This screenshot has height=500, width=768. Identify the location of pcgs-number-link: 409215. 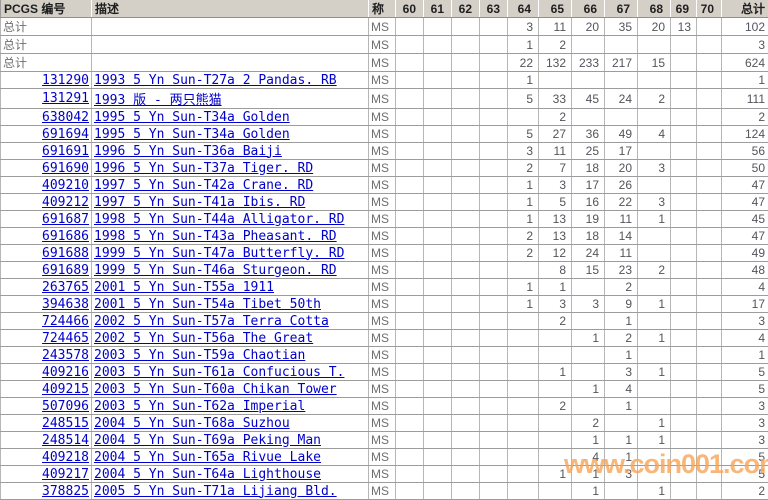
(65, 389).